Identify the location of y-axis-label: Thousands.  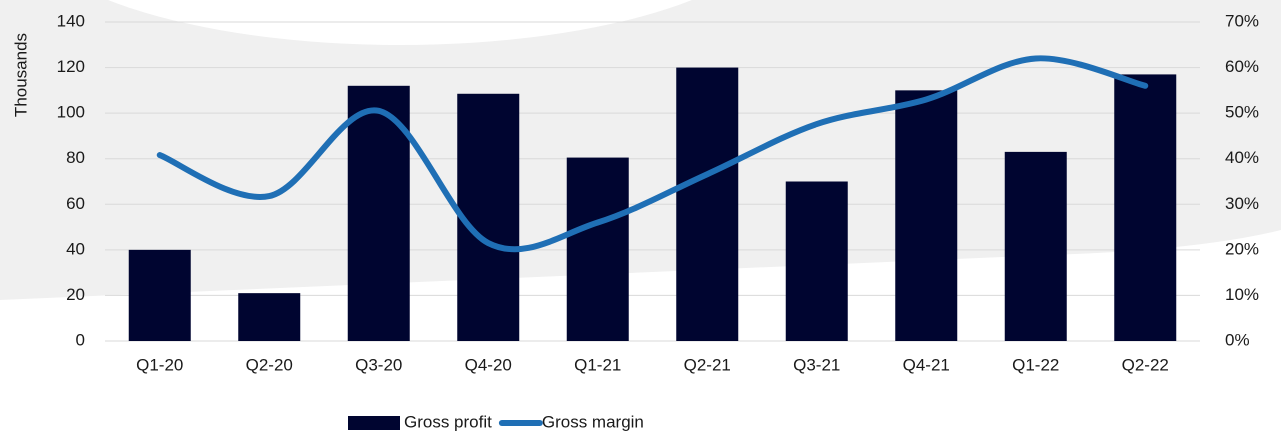
(20, 75).